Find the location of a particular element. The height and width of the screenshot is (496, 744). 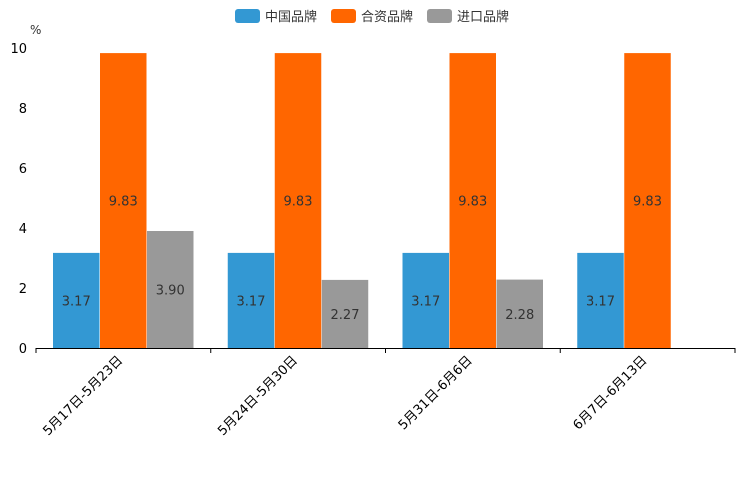

bar-value-label: 3.90 is located at coordinates (170, 291).